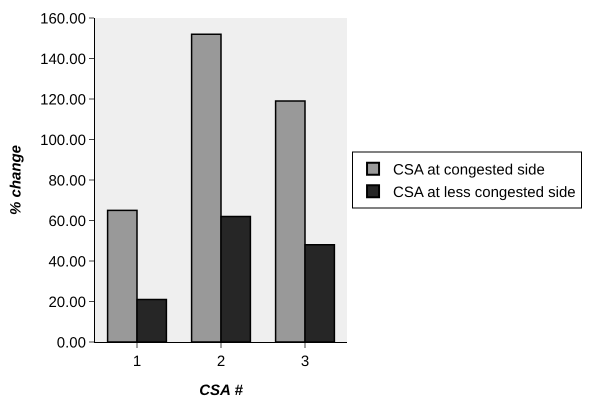 This screenshot has width=592, height=407. Describe the element at coordinates (63, 19) in the screenshot. I see `y-tick-label: 160.00` at that location.